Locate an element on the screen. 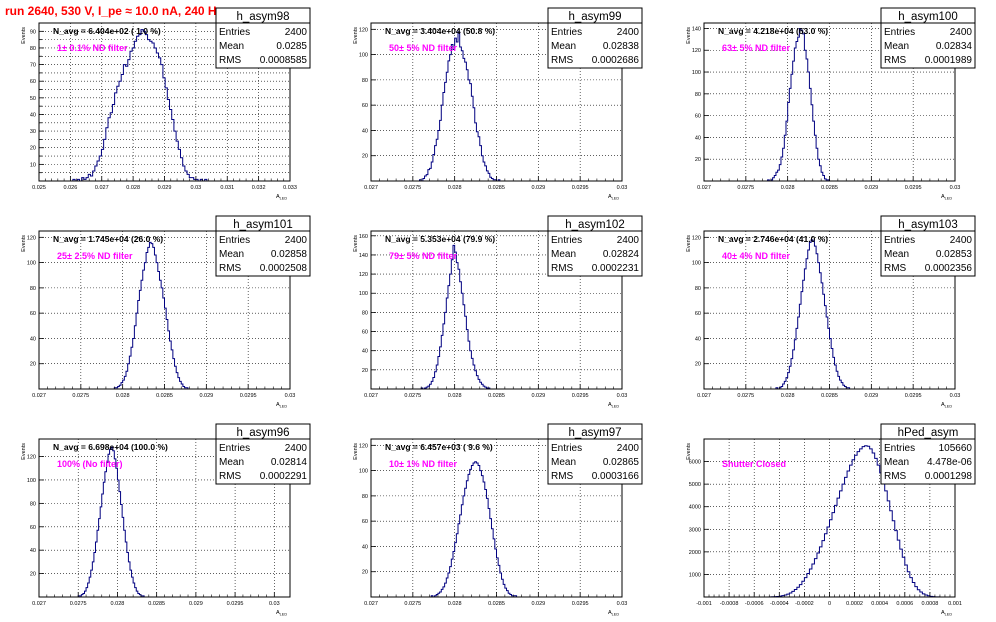  stats-value-entries: 105660 is located at coordinates (956, 448).